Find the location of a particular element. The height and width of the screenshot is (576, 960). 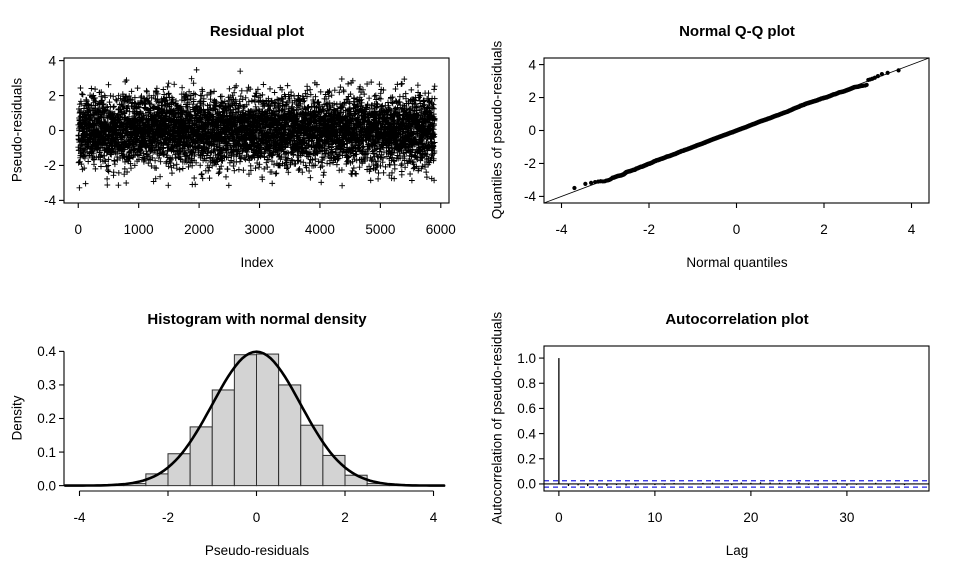

qq-plot-title: Normal Q-Q plot is located at coordinates (737, 31).